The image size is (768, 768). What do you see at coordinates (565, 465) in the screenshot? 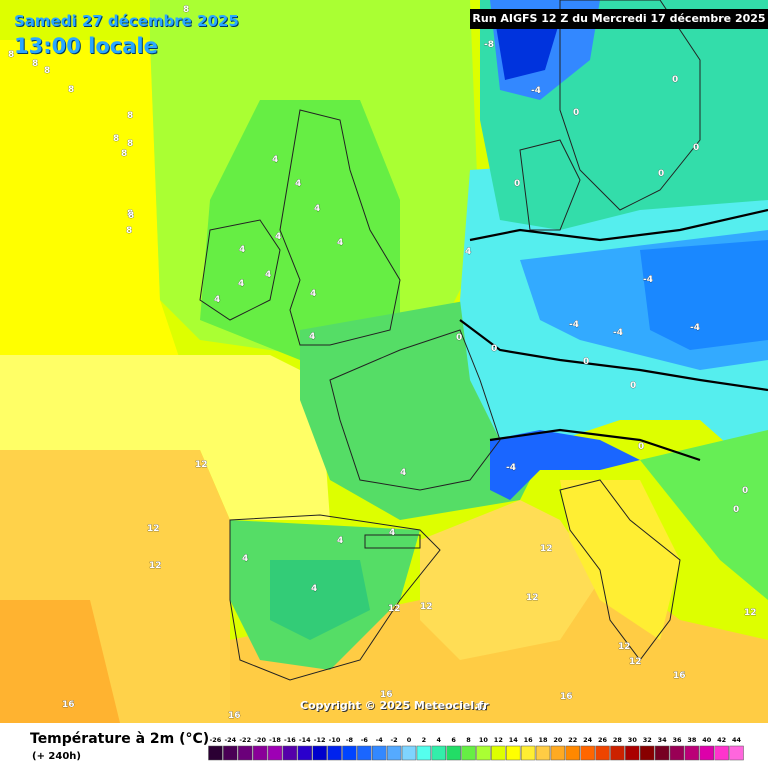
I see `temp-zone-alps` at bounding box center [565, 465].